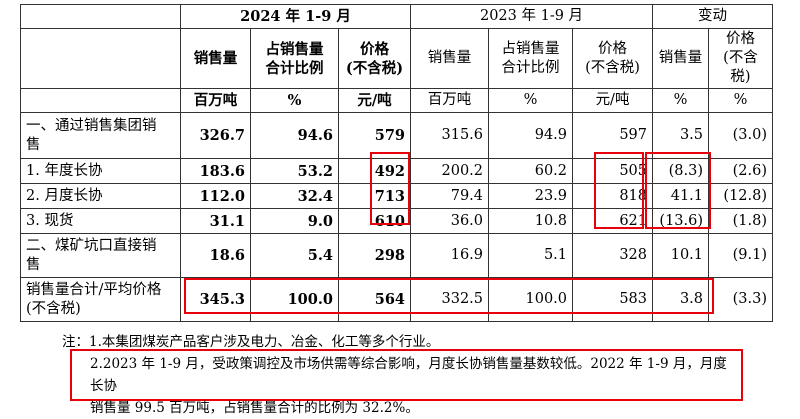 This screenshot has height=419, width=800. I want to click on value-cell: (1.8), so click(741, 221).